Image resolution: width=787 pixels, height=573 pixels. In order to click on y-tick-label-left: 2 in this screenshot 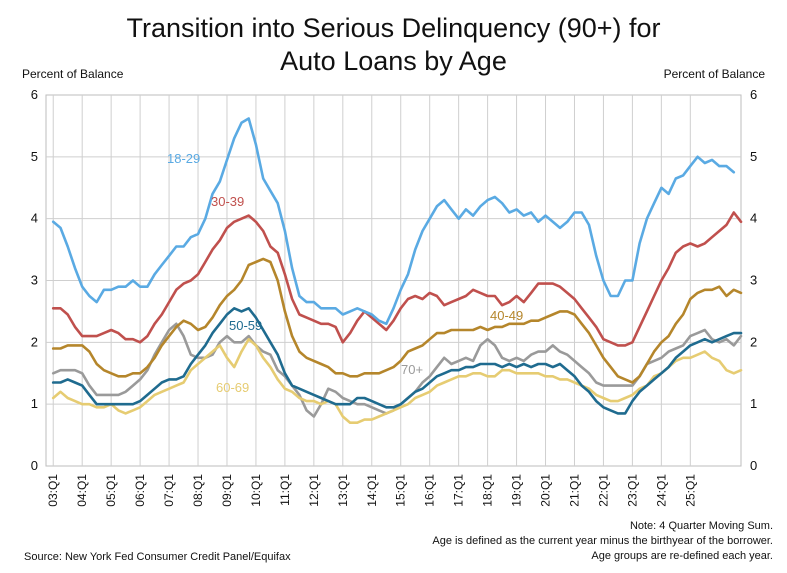, I will do `click(34, 341)`.